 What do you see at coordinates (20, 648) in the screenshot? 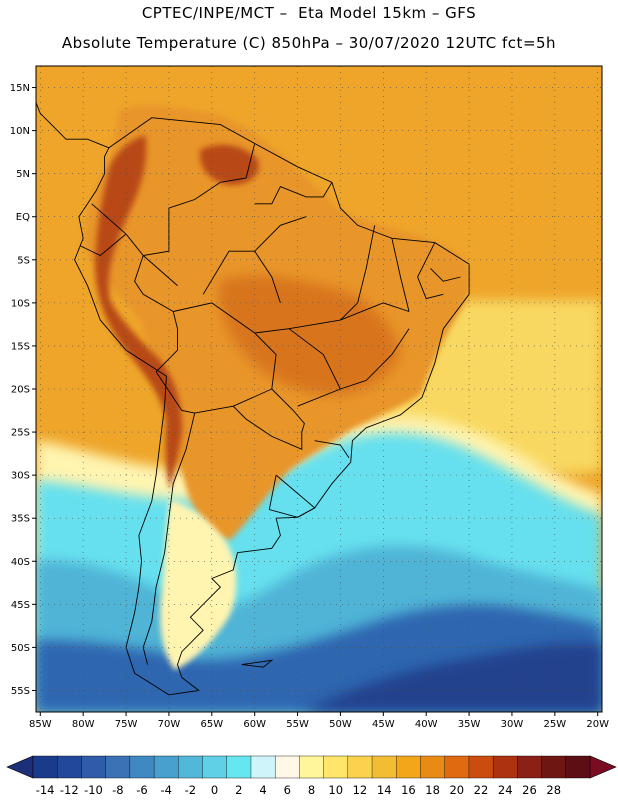
I see `lat-label: 50S` at bounding box center [20, 648].